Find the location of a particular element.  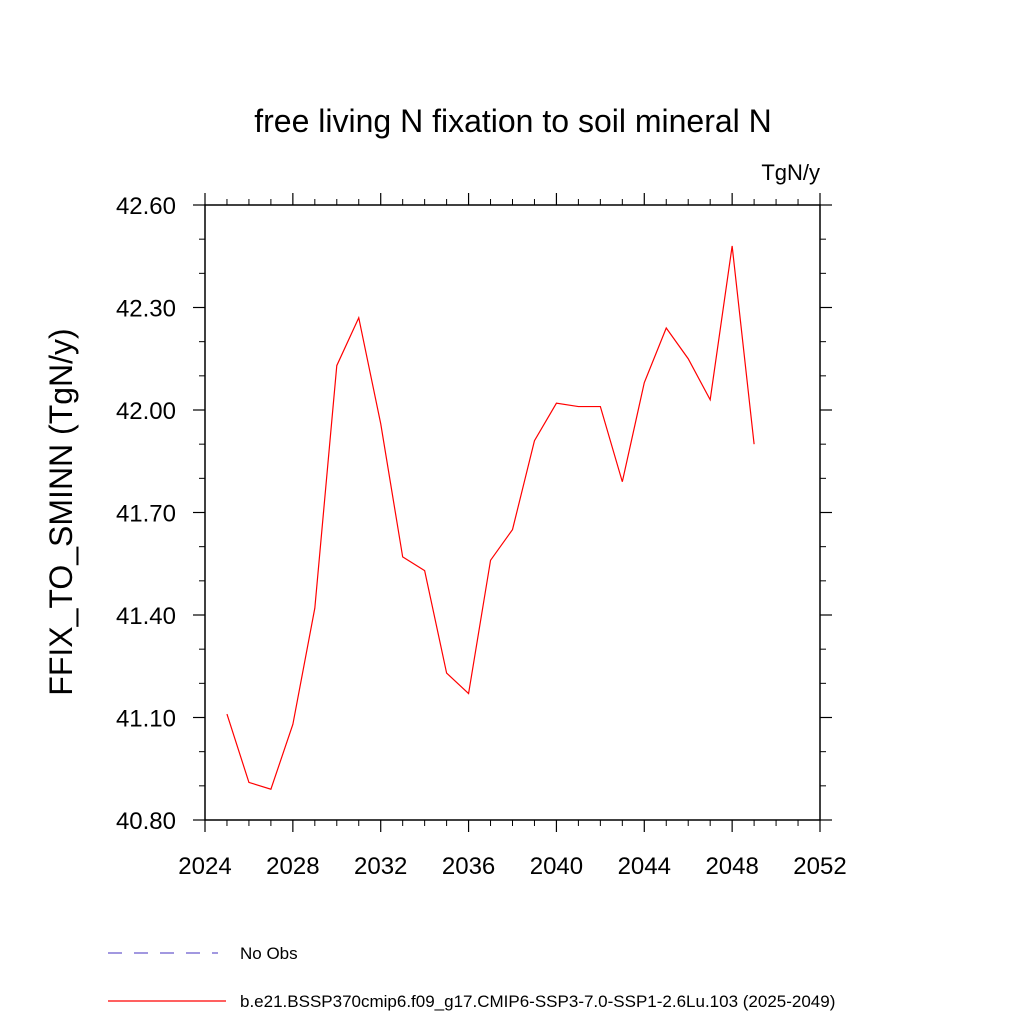

y-axis-label: FFIX_TO_SMINN (TgN/y) is located at coordinates (61, 511).